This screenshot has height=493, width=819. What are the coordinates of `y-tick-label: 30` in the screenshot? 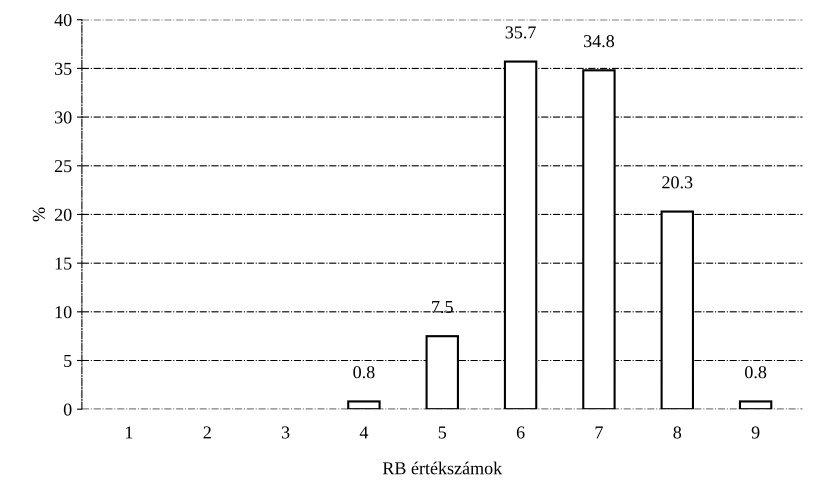 It's located at (63, 117).